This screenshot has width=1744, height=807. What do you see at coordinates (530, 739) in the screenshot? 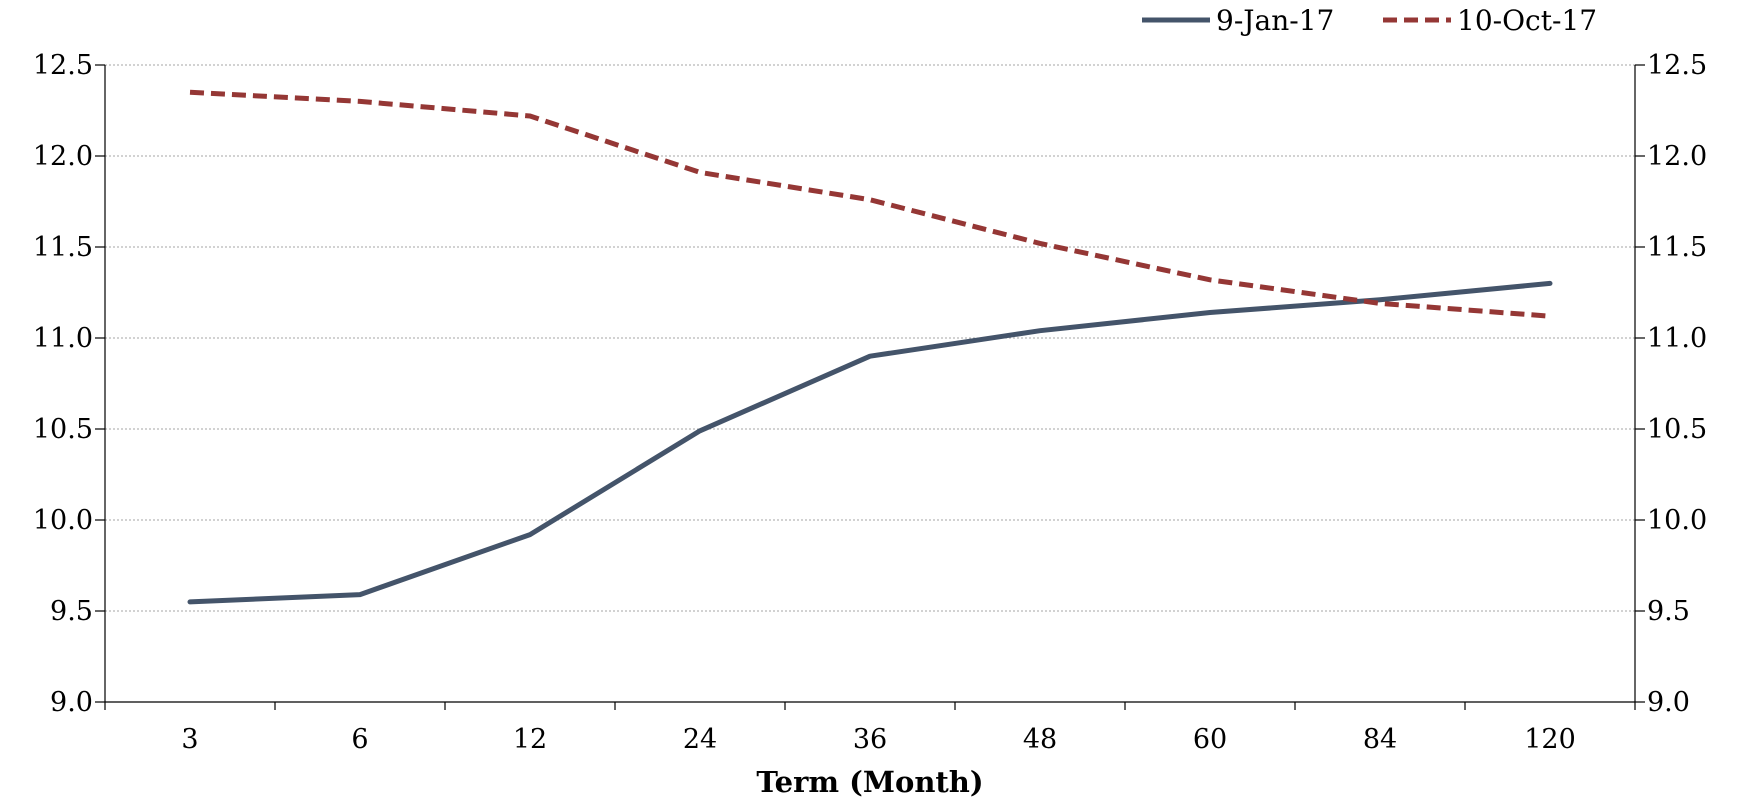
I see `x-tick-label: 12` at bounding box center [530, 739].